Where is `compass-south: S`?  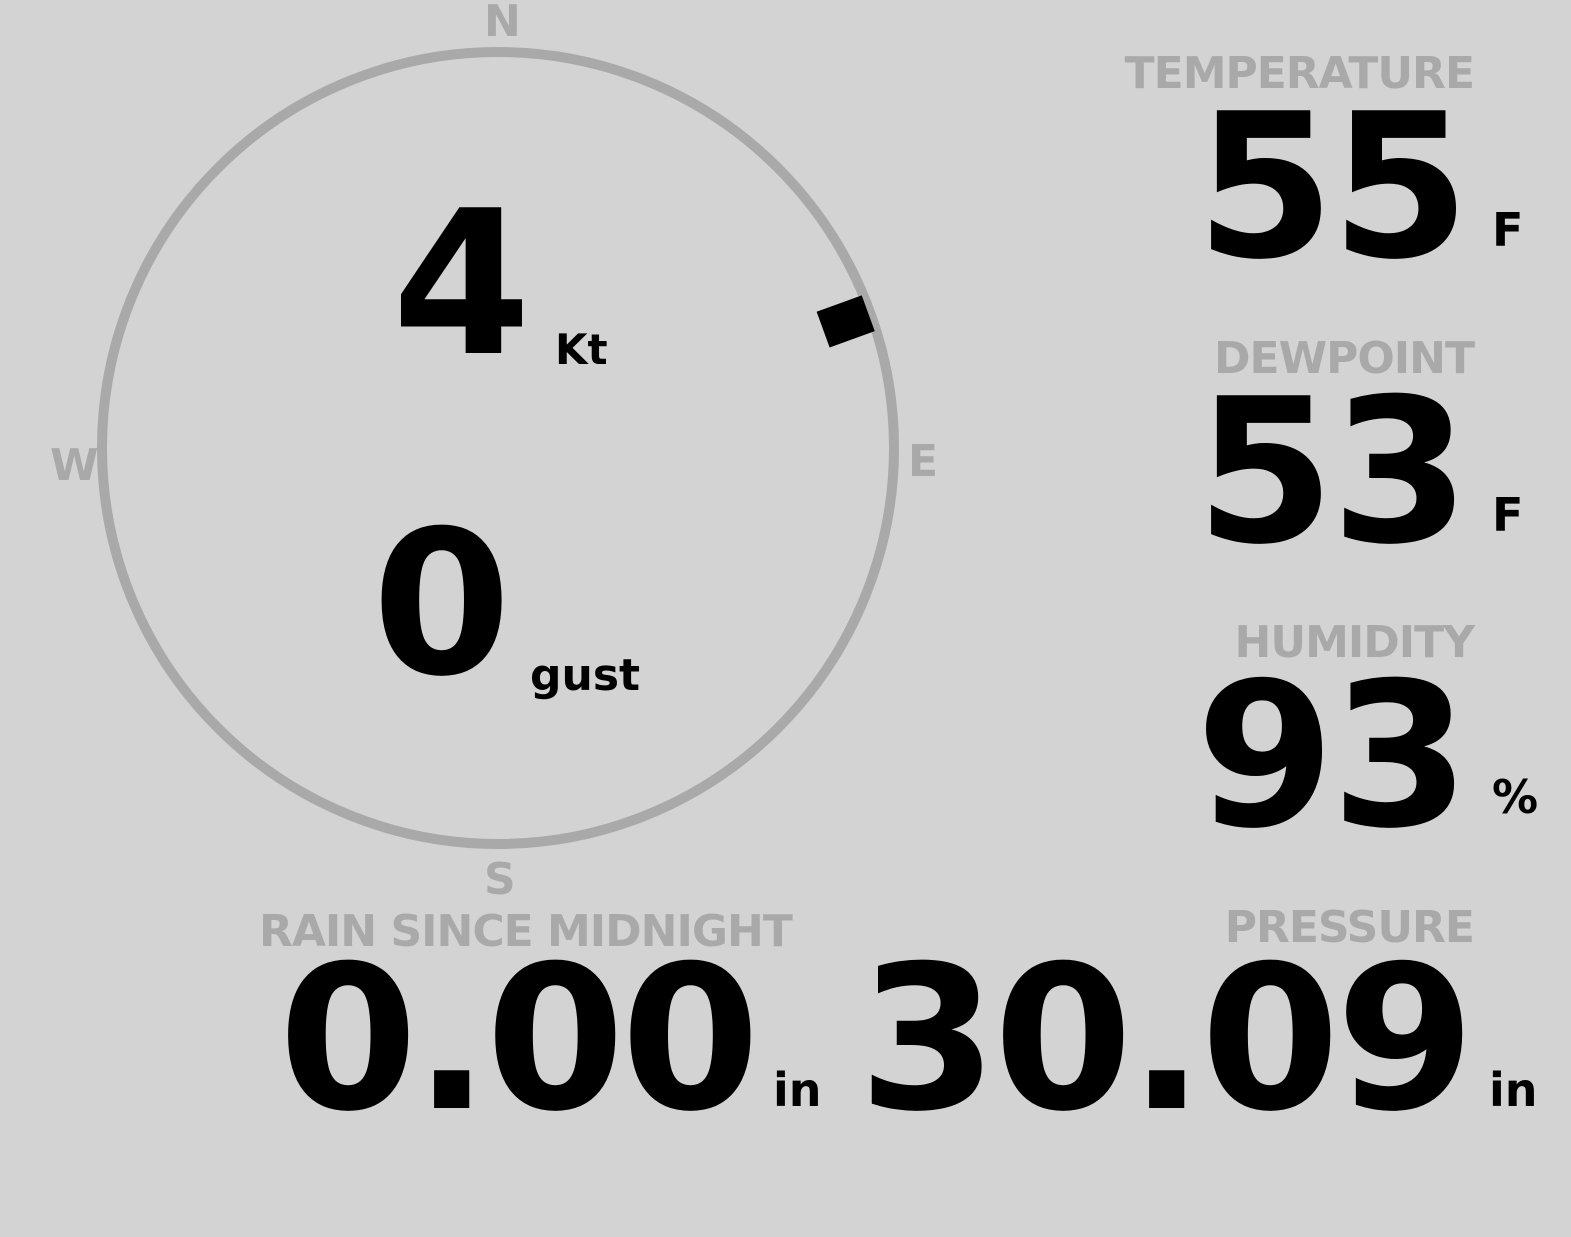
compass-south: S is located at coordinates (500, 879).